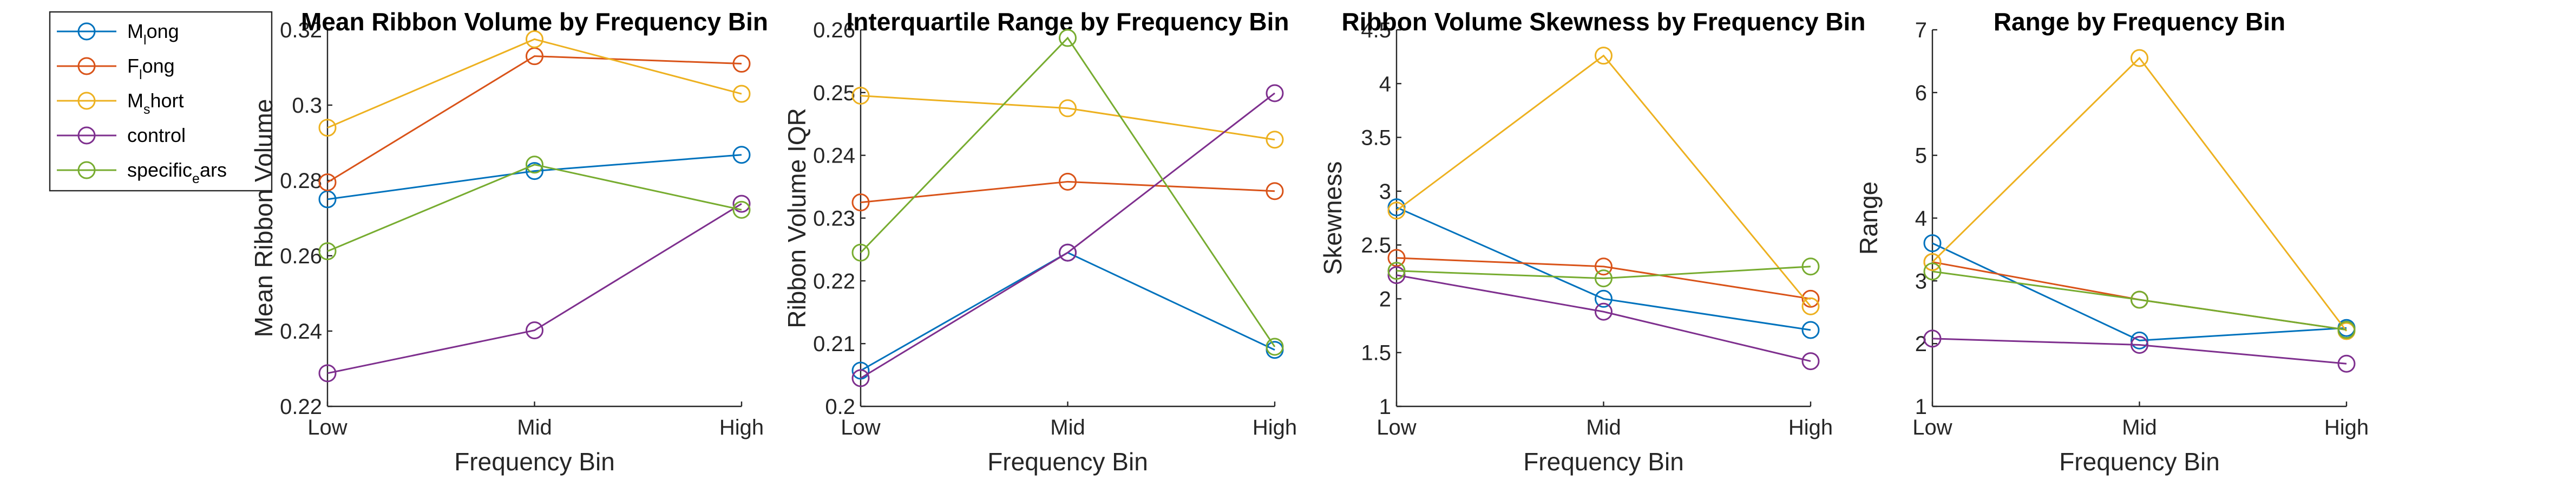  I want to click on chart-title: Range by Frequency Bin, so click(2139, 22).